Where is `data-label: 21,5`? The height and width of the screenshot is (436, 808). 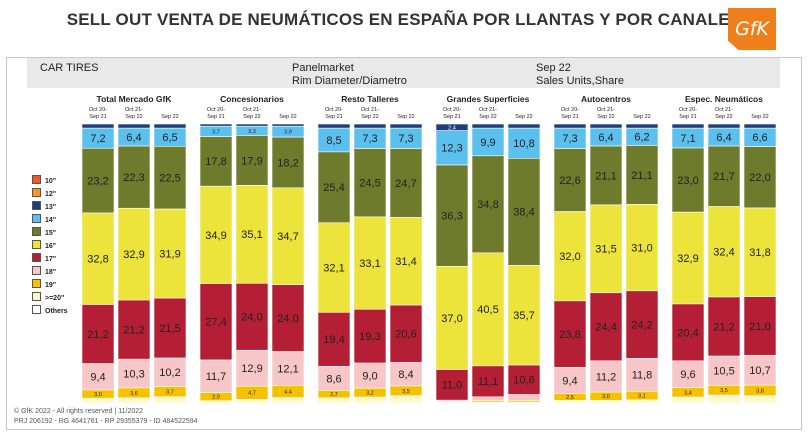 data-label: 21,5 is located at coordinates (169, 329).